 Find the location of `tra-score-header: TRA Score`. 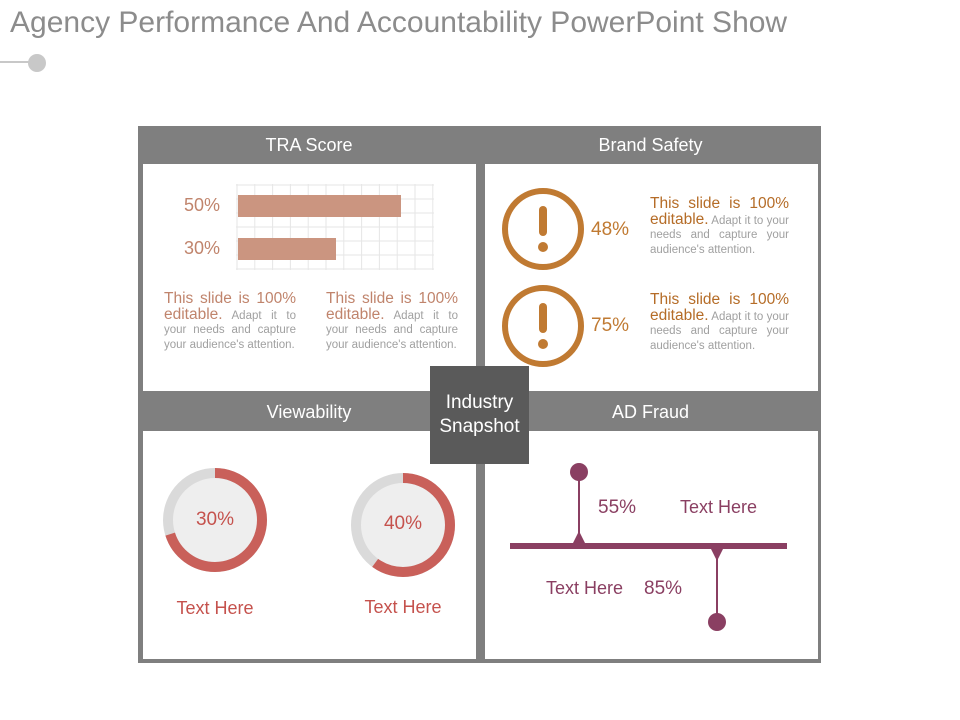

tra-score-header: TRA Score is located at coordinates (309, 145).